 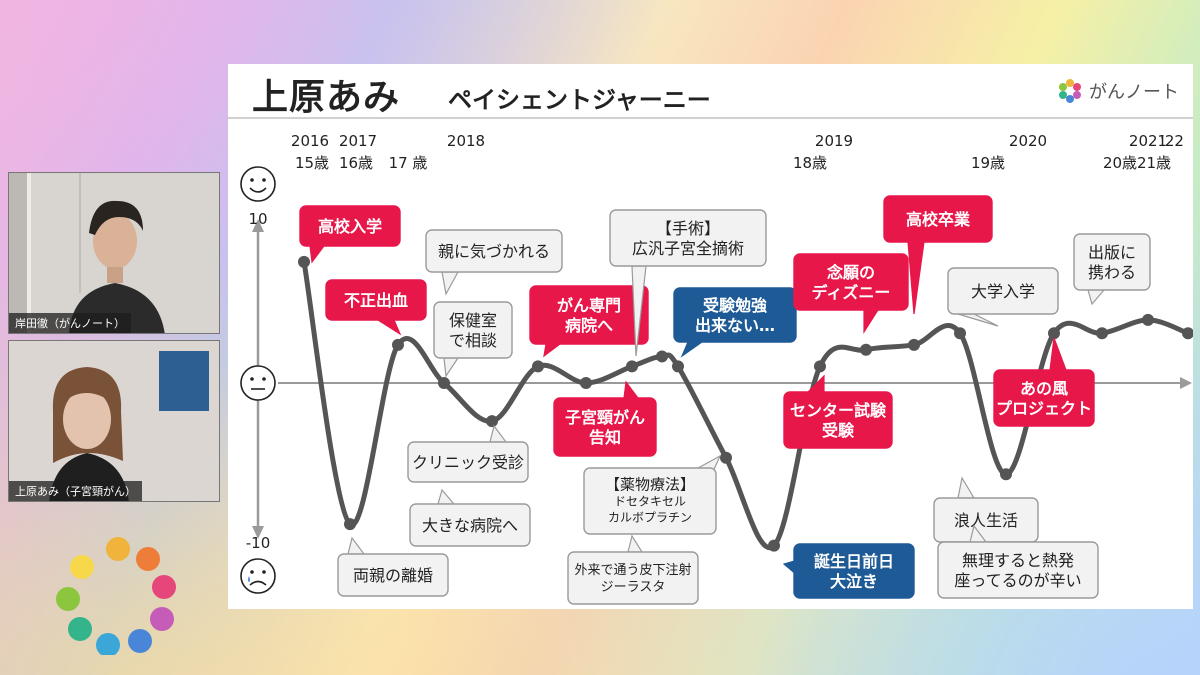 I want to click on callout-label: 高校入学, so click(x=350, y=226).